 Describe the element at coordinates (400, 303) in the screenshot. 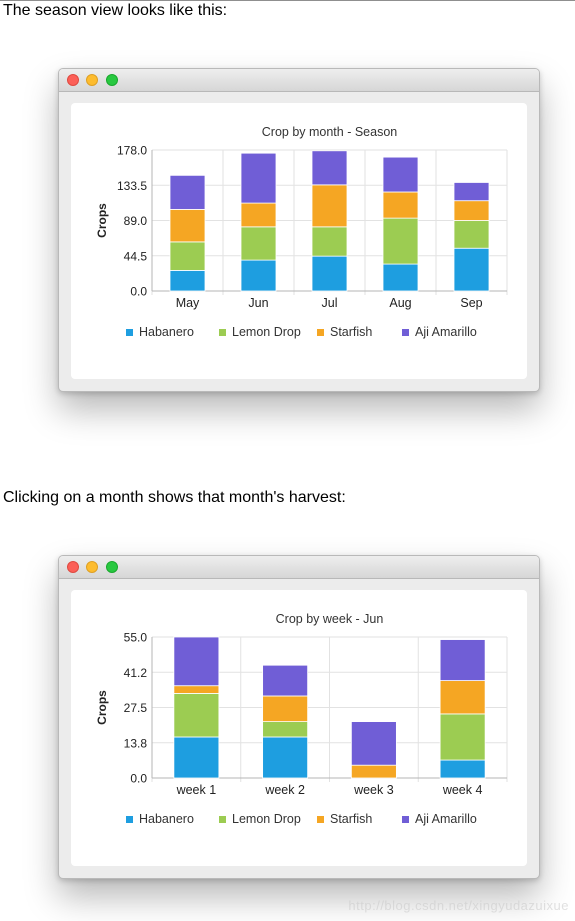

I see `x-tick-label: Aug` at that location.